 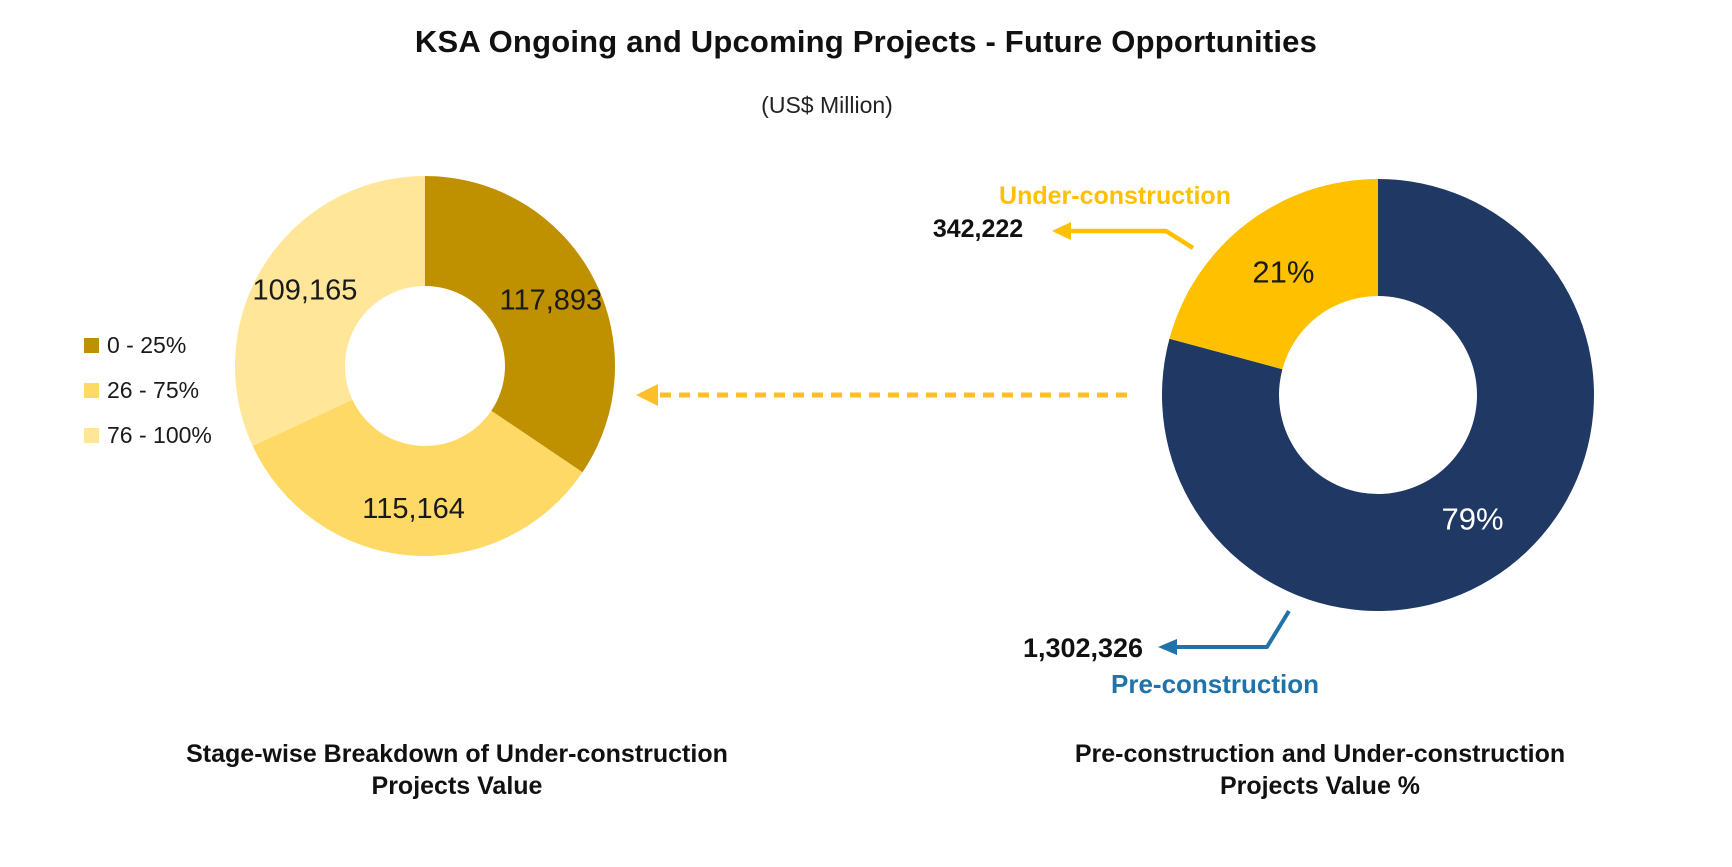 I want to click on right-donut-chart: 79% 21%, so click(x=1377, y=395).